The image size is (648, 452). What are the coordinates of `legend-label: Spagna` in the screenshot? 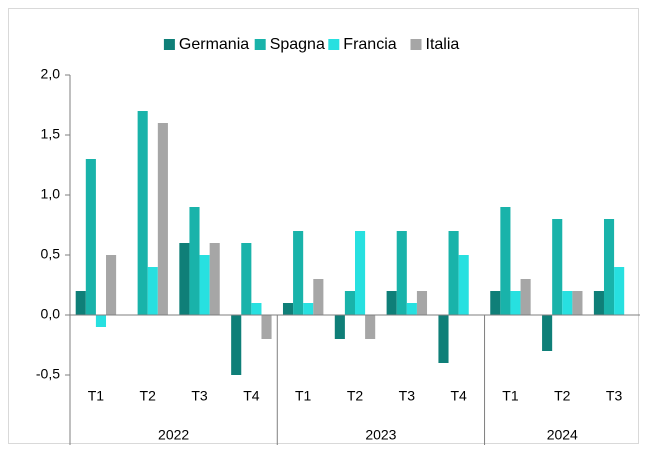 It's located at (297, 44).